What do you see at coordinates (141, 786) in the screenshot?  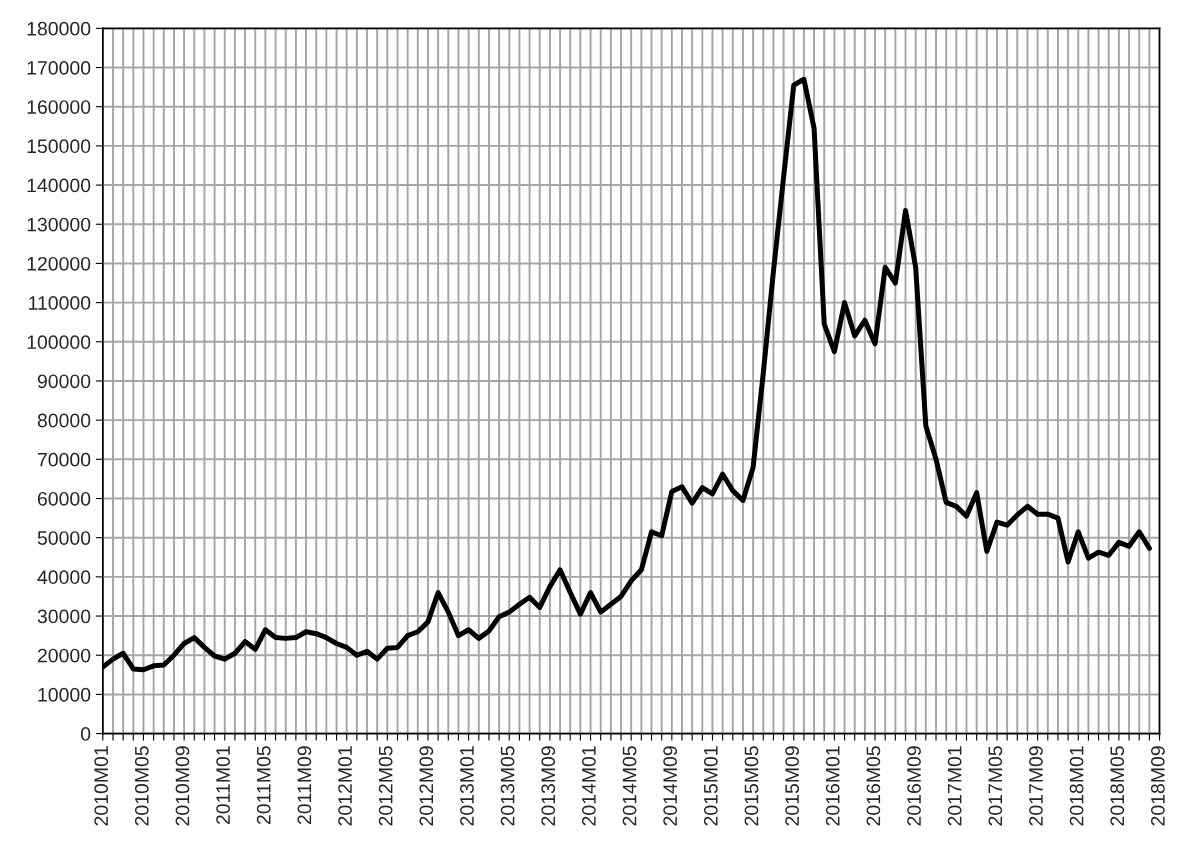 I see `x-tick-label: 2010M05` at bounding box center [141, 786].